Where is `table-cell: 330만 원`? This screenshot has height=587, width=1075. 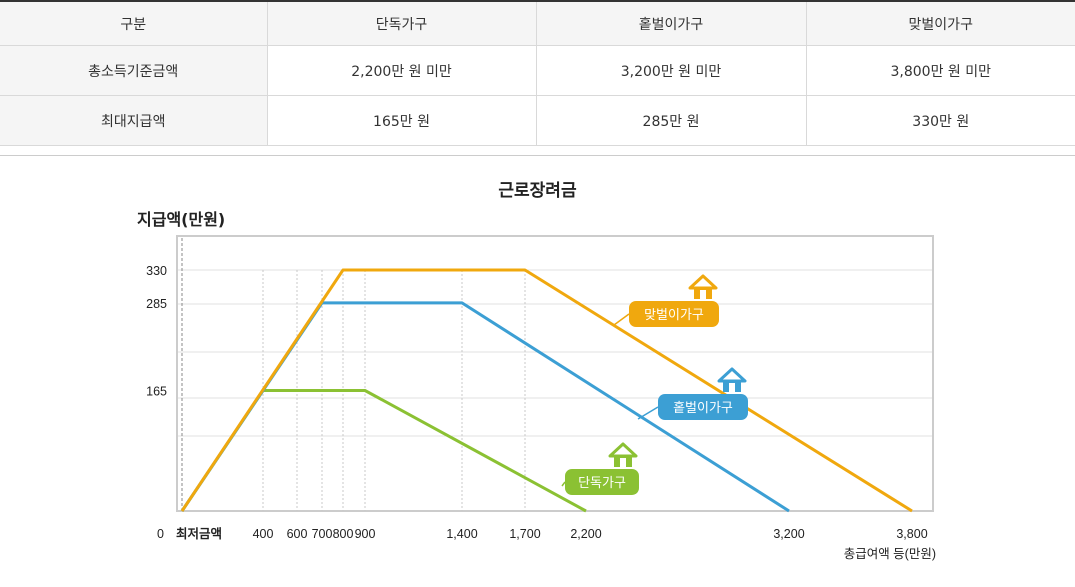
table-cell: 330만 원 is located at coordinates (940, 120).